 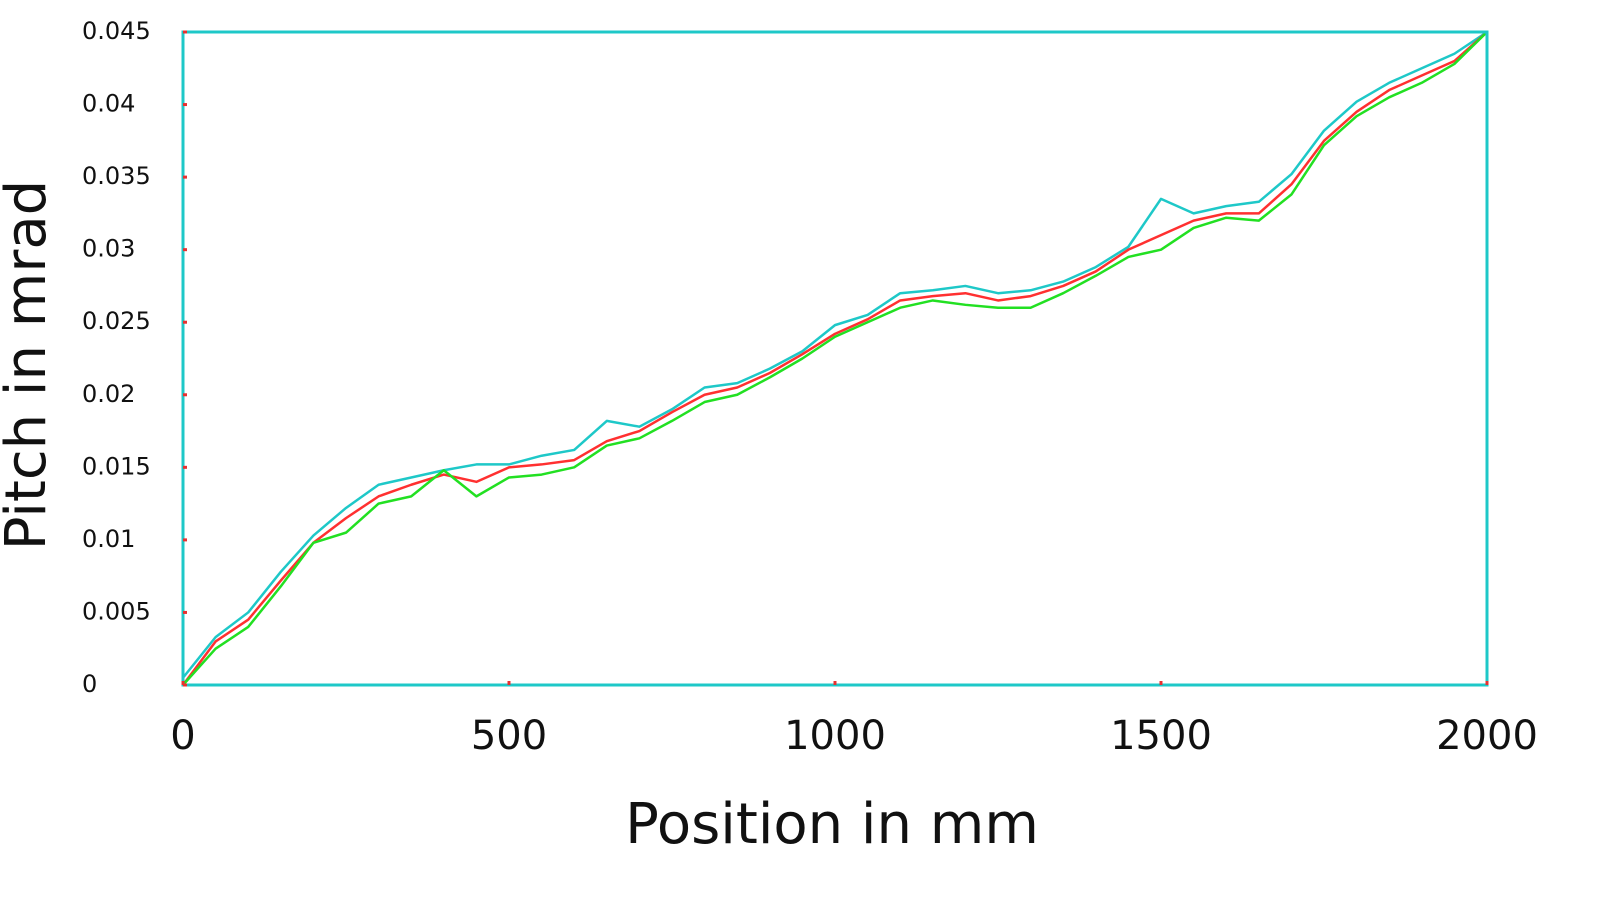 What do you see at coordinates (29, 365) in the screenshot?
I see `y-axis-title: Pitch in mrad` at bounding box center [29, 365].